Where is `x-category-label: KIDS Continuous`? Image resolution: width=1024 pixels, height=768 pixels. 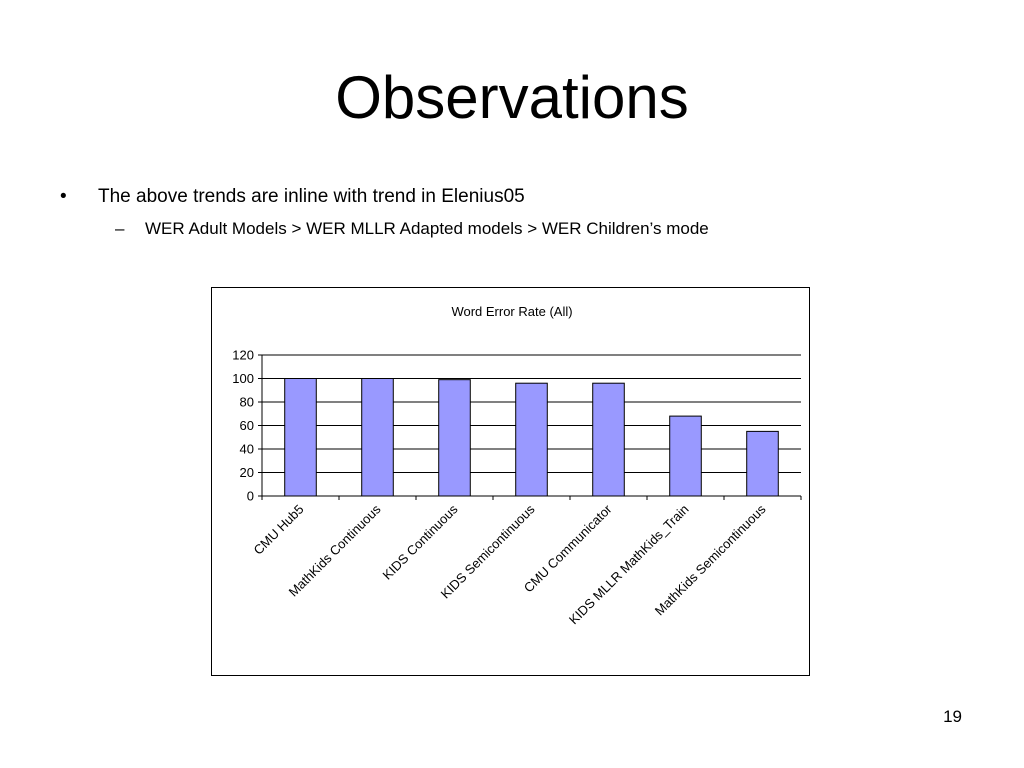
x-category-label: KIDS Continuous is located at coordinates (419, 541).